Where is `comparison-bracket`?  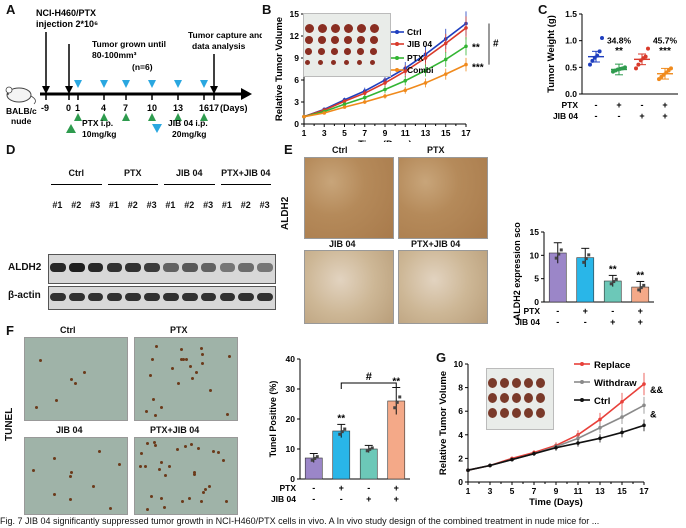
comparison-bracket is located at coordinates (368, 385).